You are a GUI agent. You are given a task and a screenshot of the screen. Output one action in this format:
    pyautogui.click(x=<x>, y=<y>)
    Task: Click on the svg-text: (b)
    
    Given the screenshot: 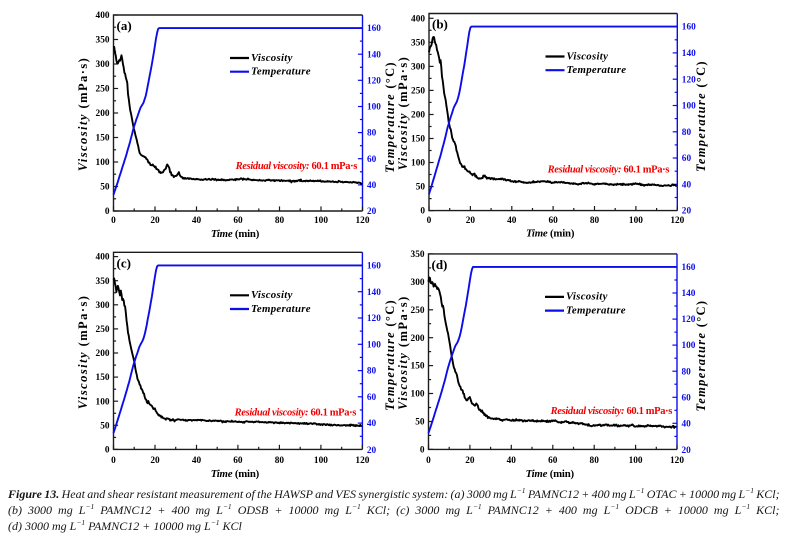 What is the action you would take?
    pyautogui.click(x=440, y=24)
    